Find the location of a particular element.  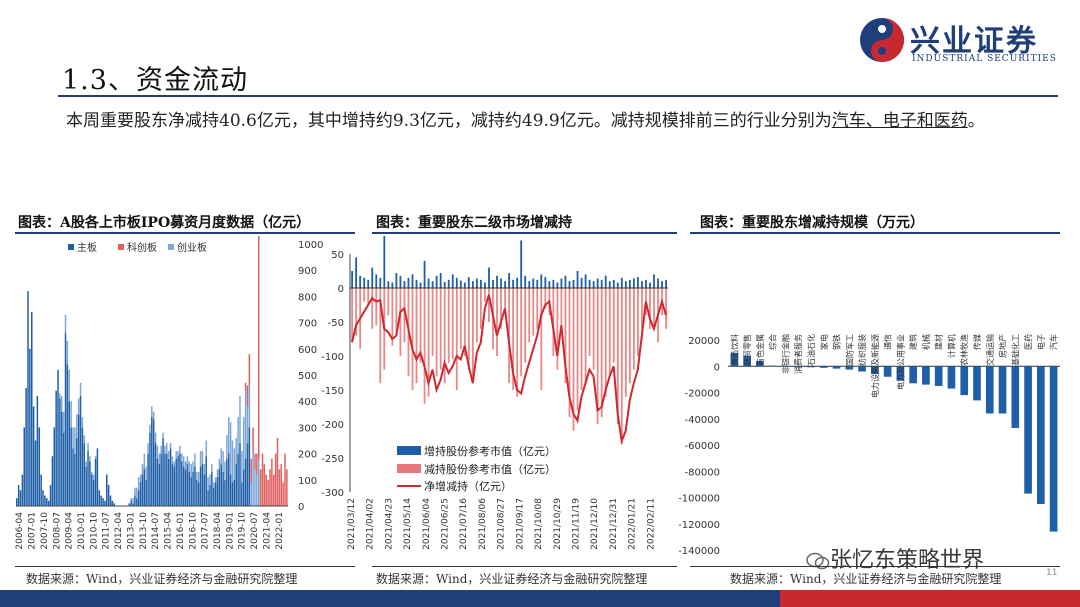

ipo-x-tick: 2009-04 is located at coordinates (70, 531).